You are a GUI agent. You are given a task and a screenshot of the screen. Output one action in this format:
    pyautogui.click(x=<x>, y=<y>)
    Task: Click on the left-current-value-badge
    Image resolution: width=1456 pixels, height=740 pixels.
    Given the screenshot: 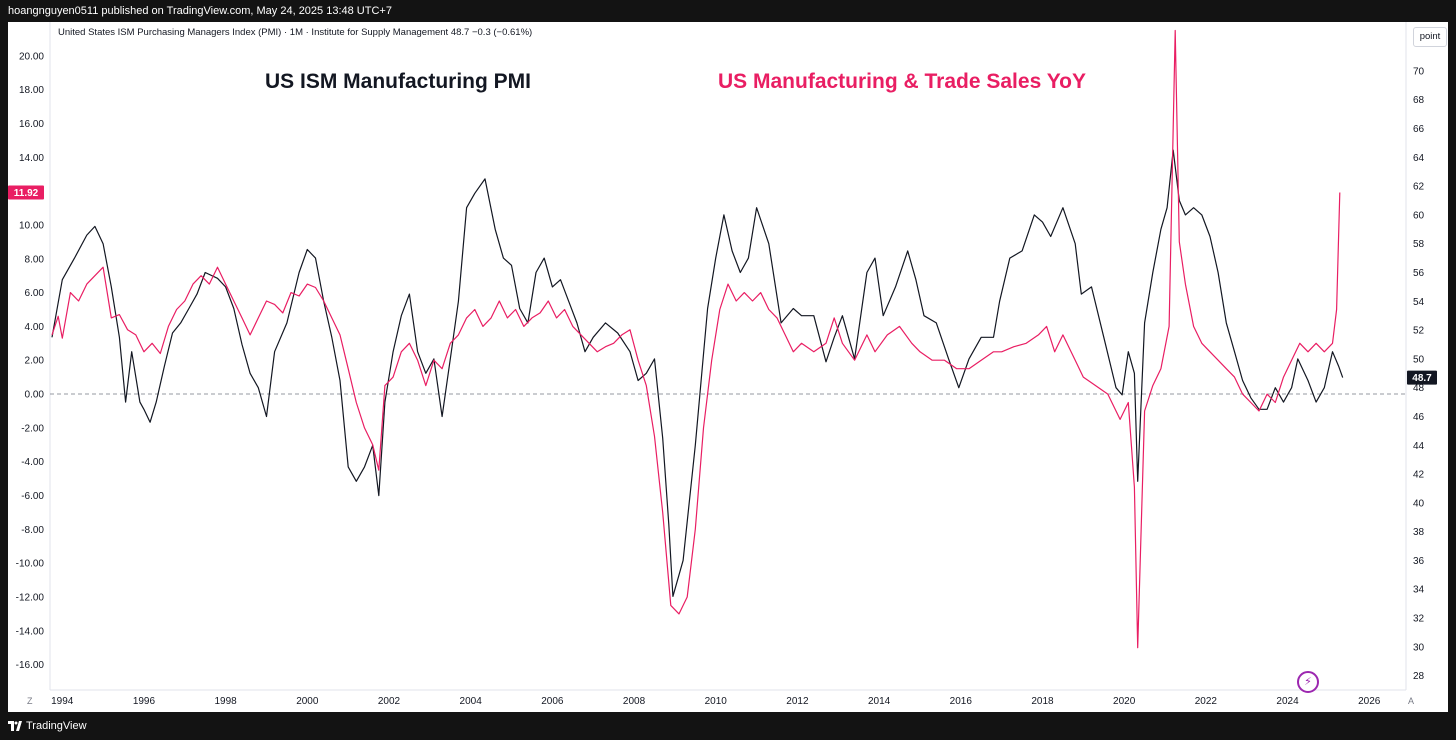 What is the action you would take?
    pyautogui.click(x=26, y=192)
    